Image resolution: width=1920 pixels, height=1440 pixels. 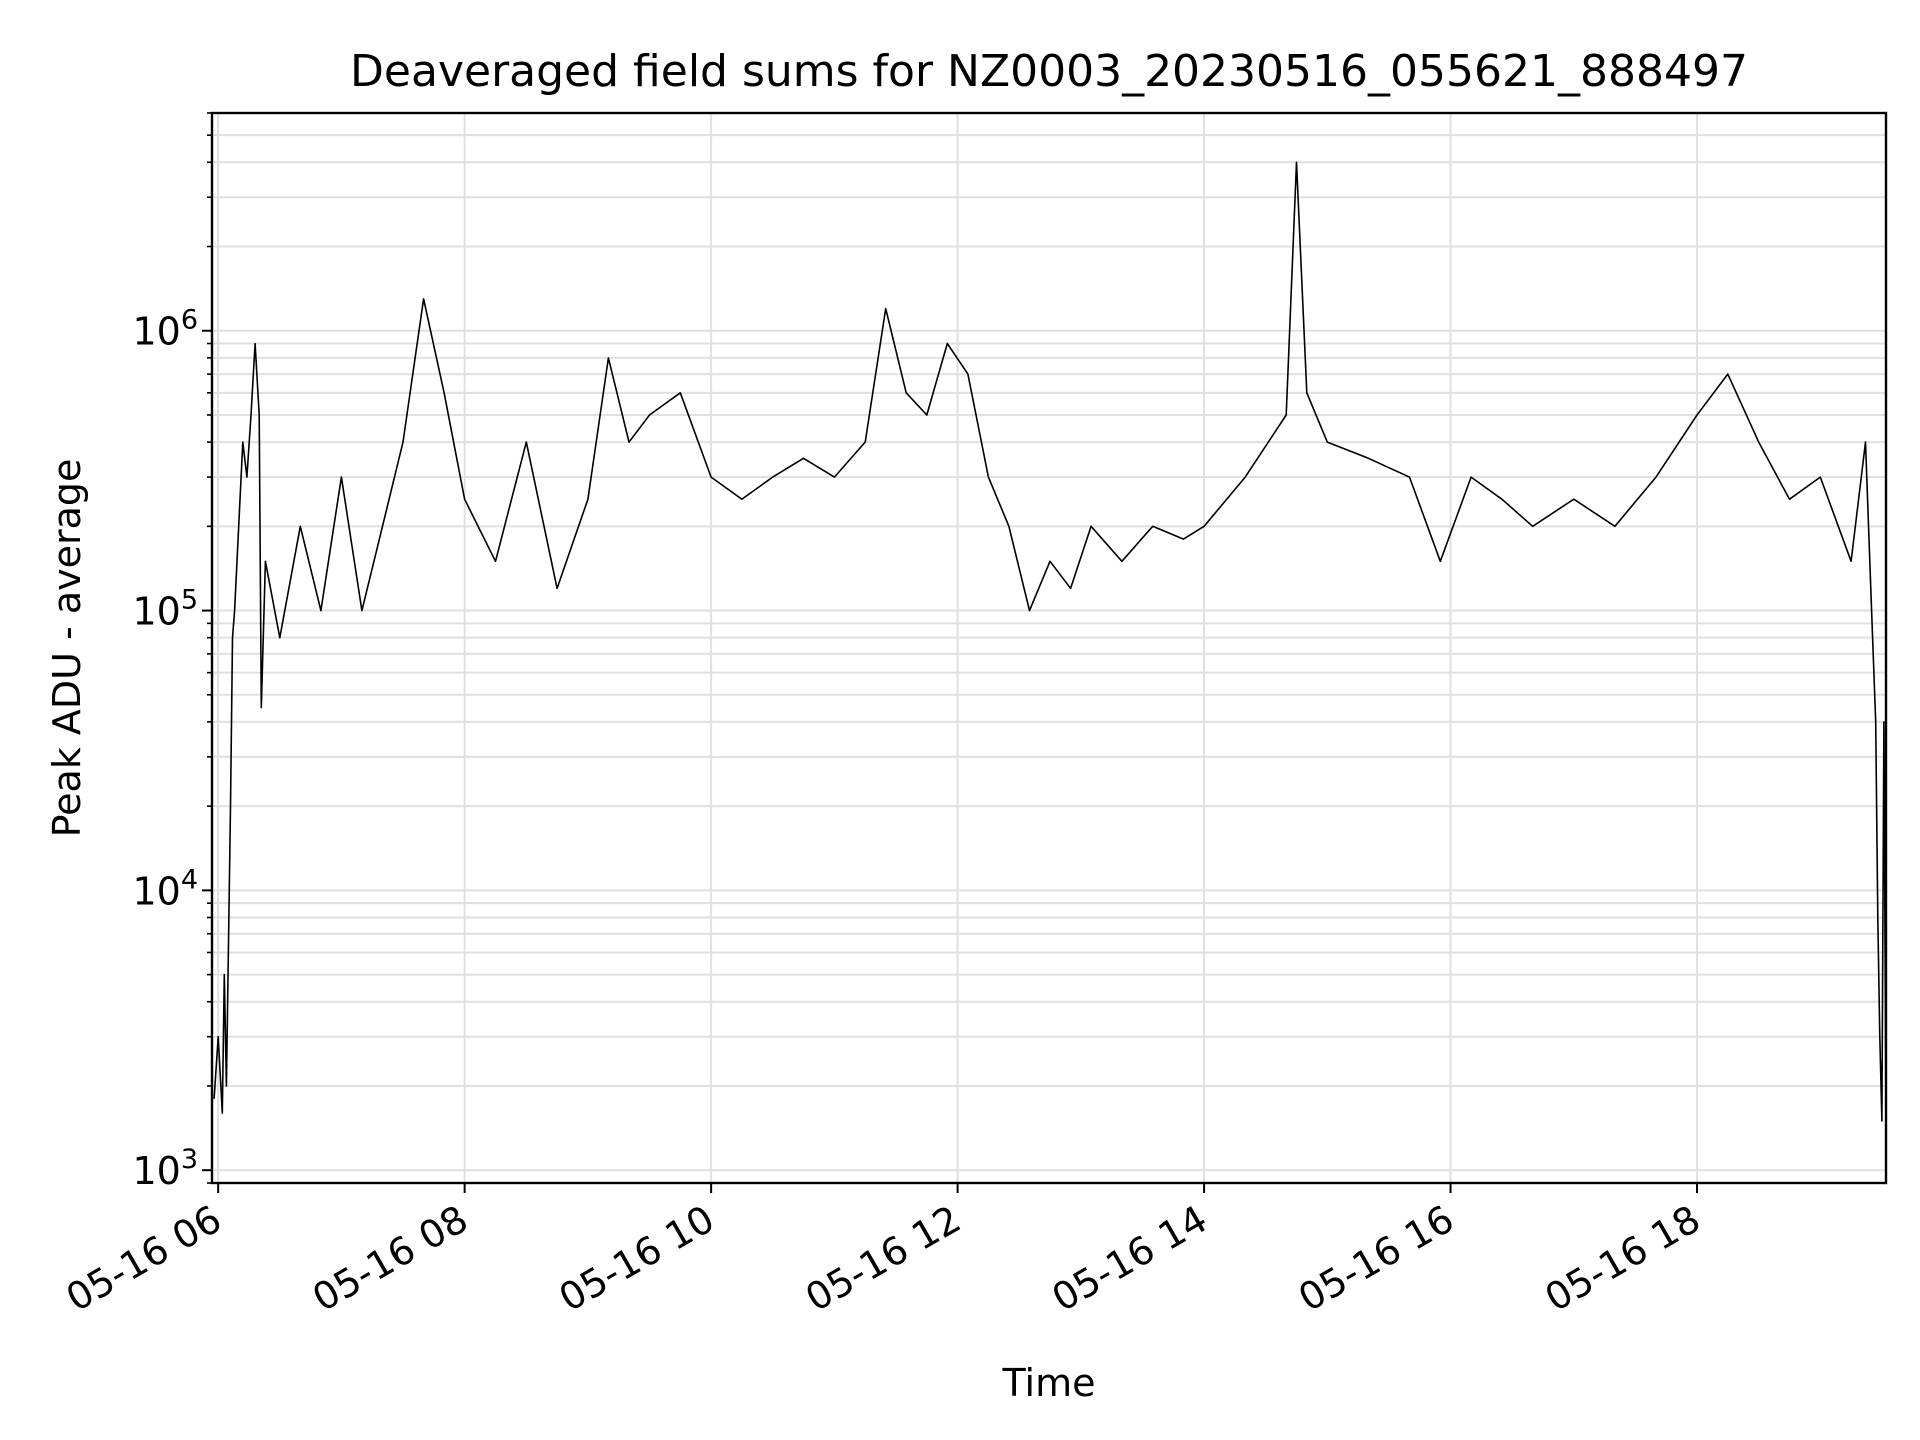 What do you see at coordinates (1049, 1383) in the screenshot?
I see `x-axis-label: Time` at bounding box center [1049, 1383].